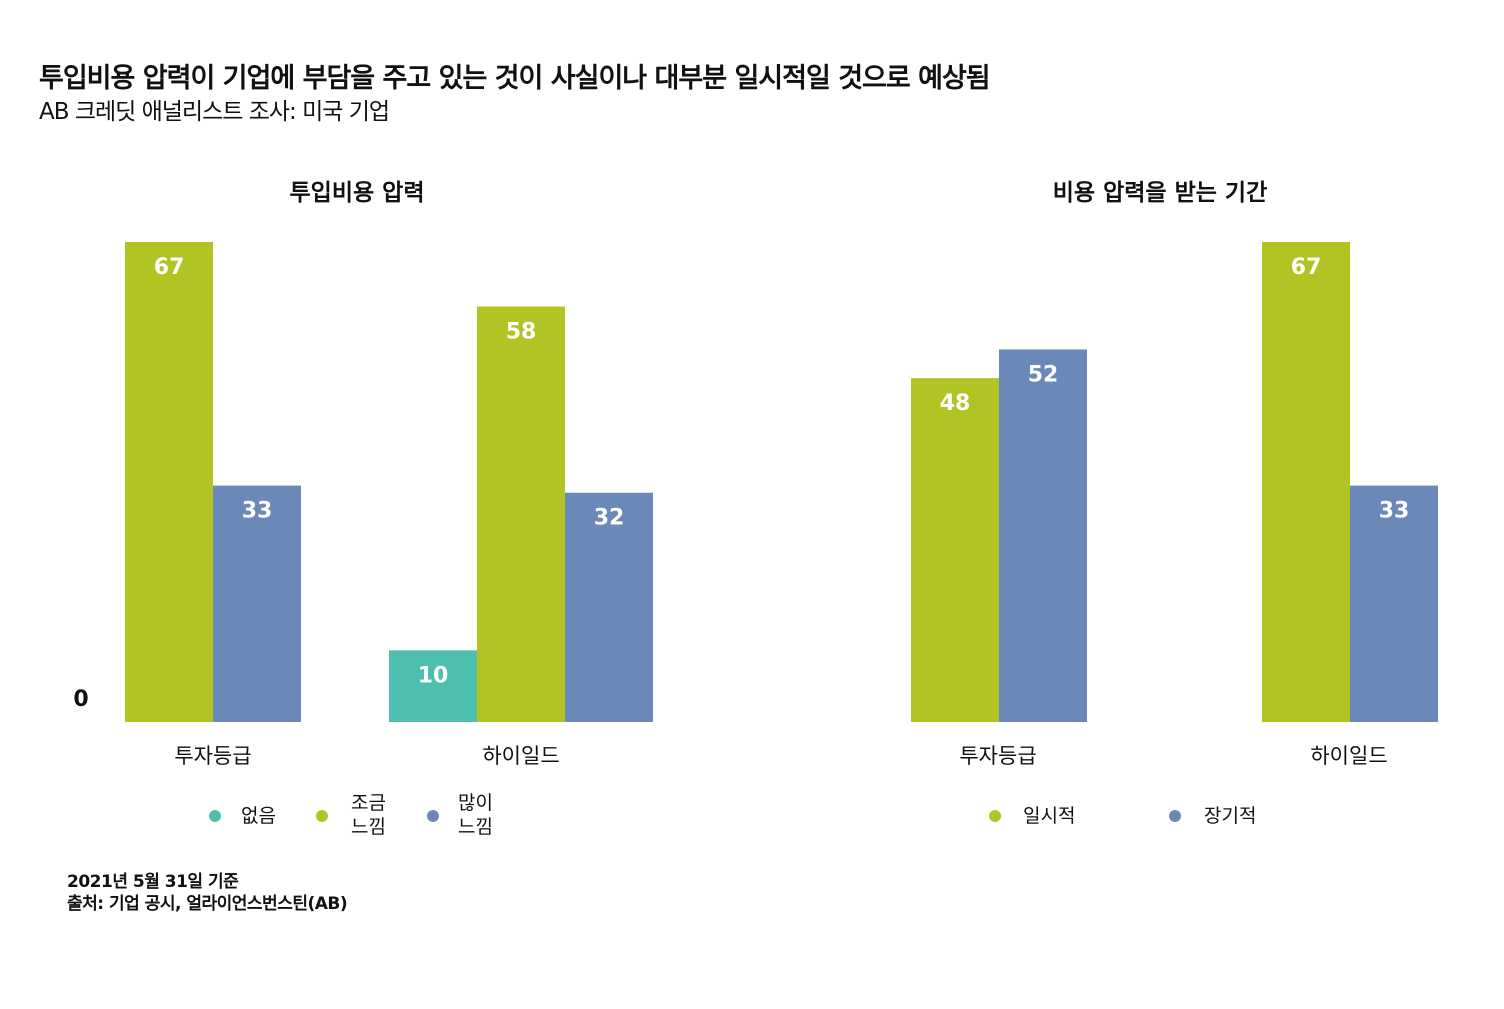  Describe the element at coordinates (80, 699) in the screenshot. I see `data-label: 0` at that location.